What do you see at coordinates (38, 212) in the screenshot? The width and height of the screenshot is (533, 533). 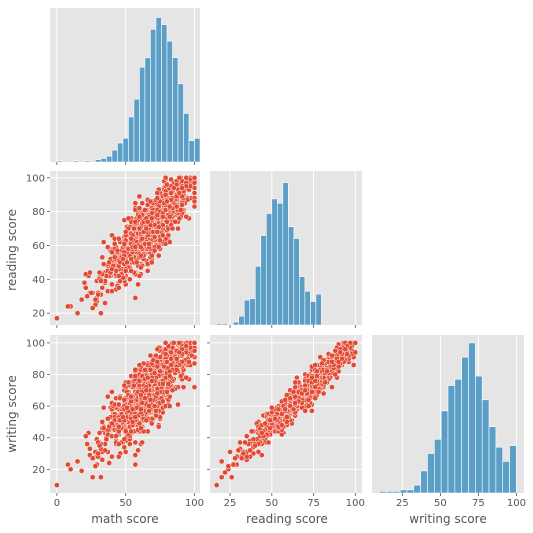 I see `reading-y-tick-label: 80` at bounding box center [38, 212].